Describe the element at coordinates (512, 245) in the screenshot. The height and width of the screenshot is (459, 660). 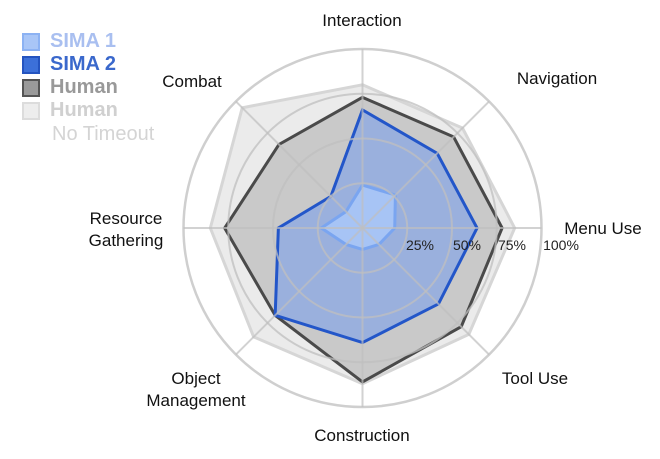
I see `ring-label-3: 75%` at that location.